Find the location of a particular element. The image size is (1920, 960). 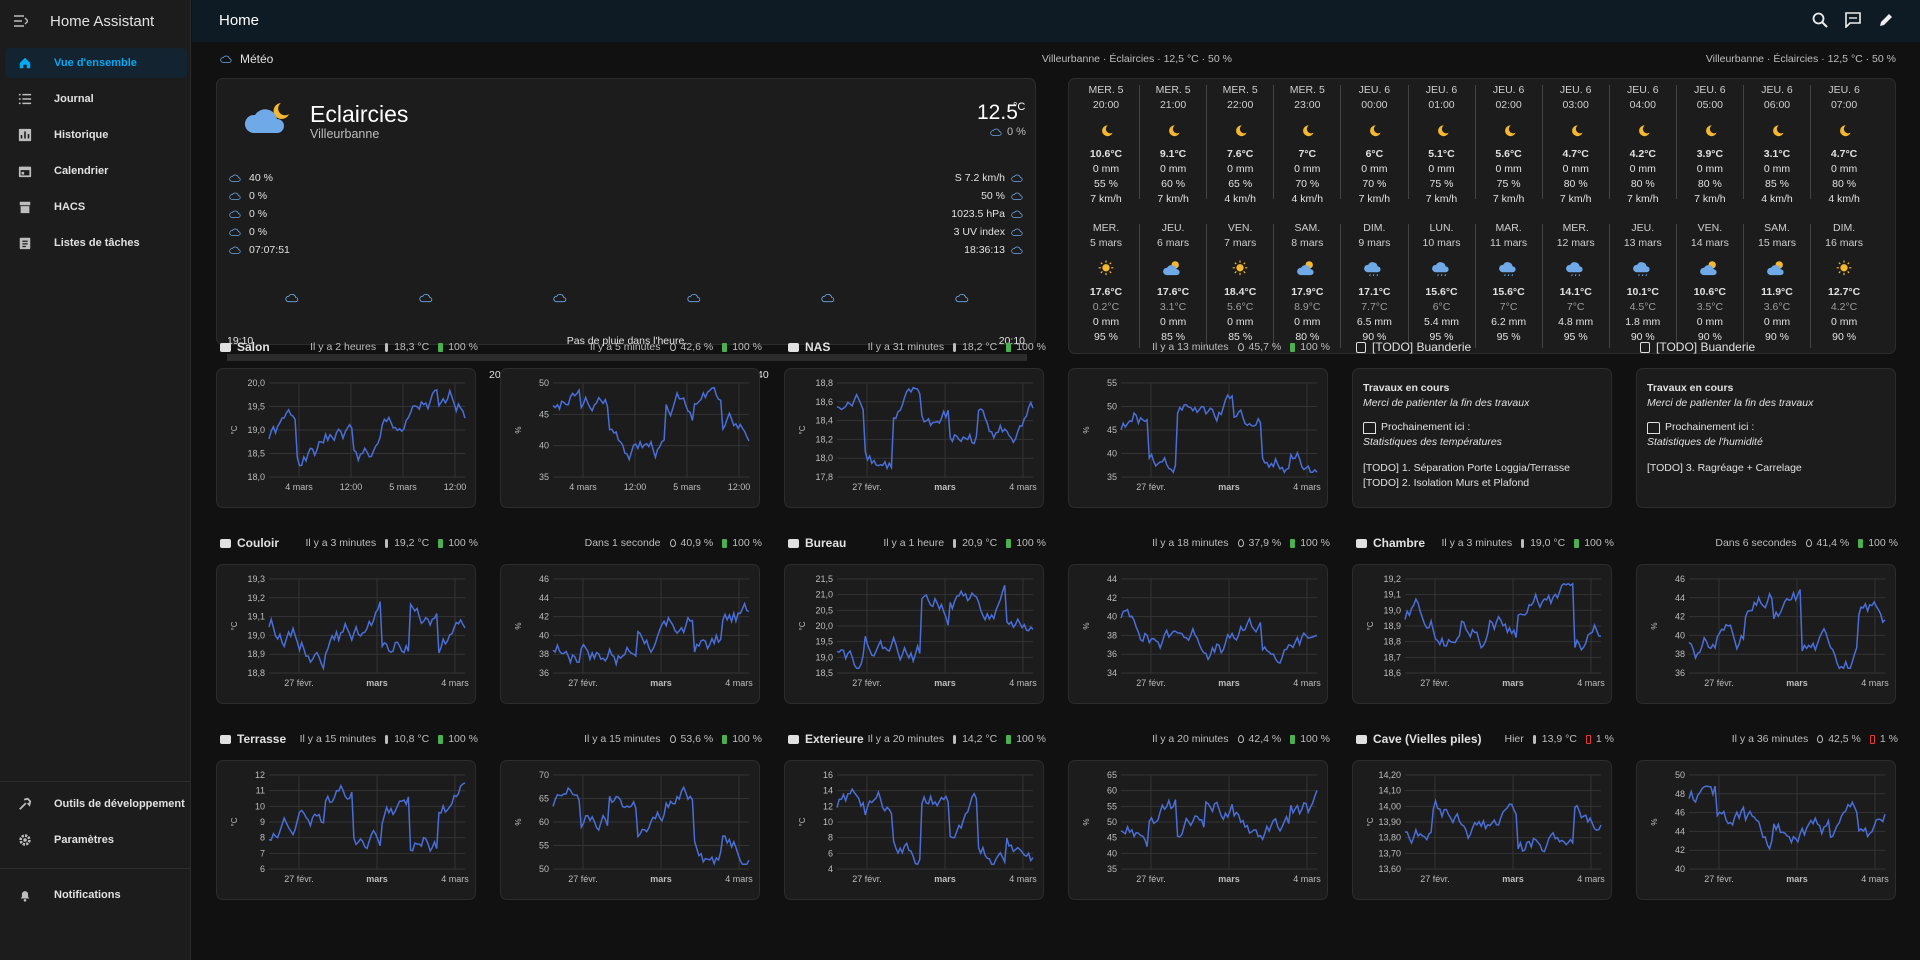

sidebar-item-label: Vue d'ensemble is located at coordinates (95, 63).